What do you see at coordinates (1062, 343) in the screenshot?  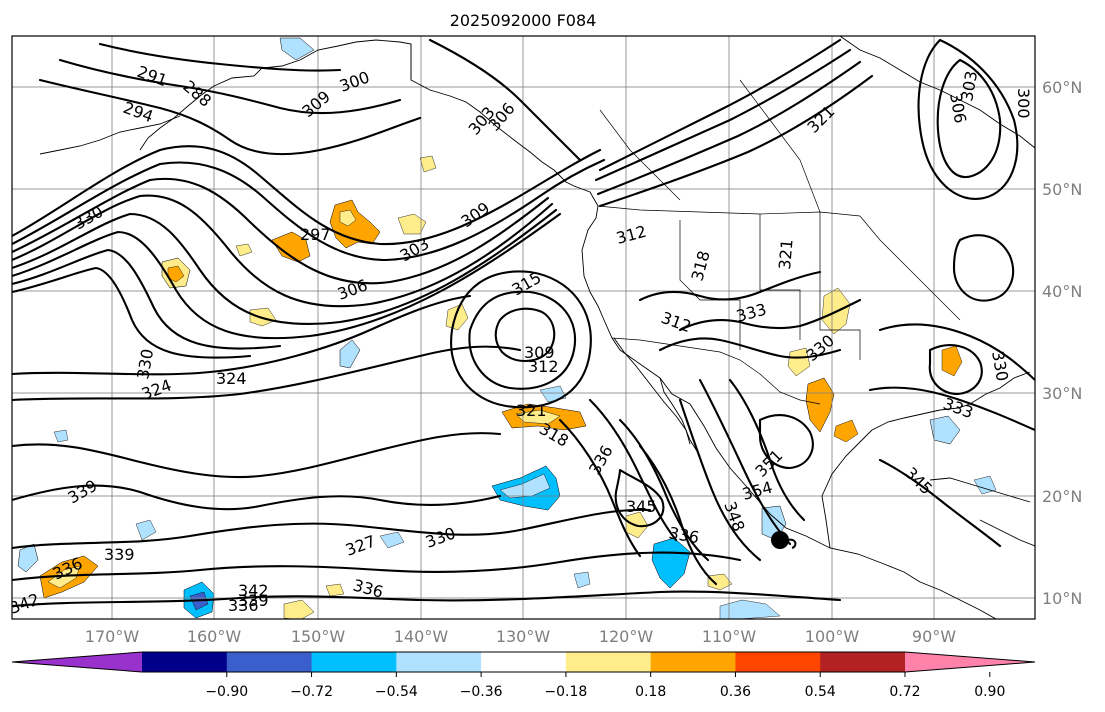 I see `latitude-labels: 60°N 50°N 40°N 30°N 20°N 10°N` at bounding box center [1062, 343].